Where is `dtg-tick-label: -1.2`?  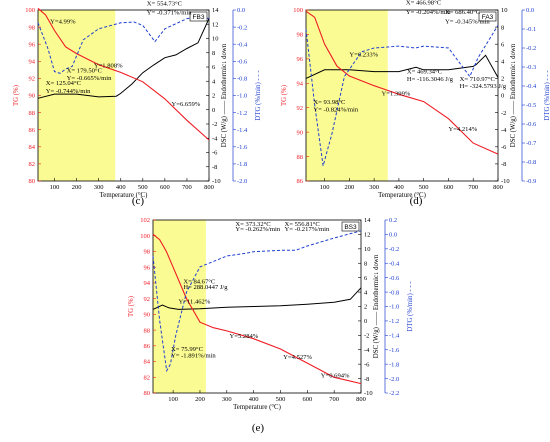 dtg-tick-label: -1.2 is located at coordinates (242, 113).